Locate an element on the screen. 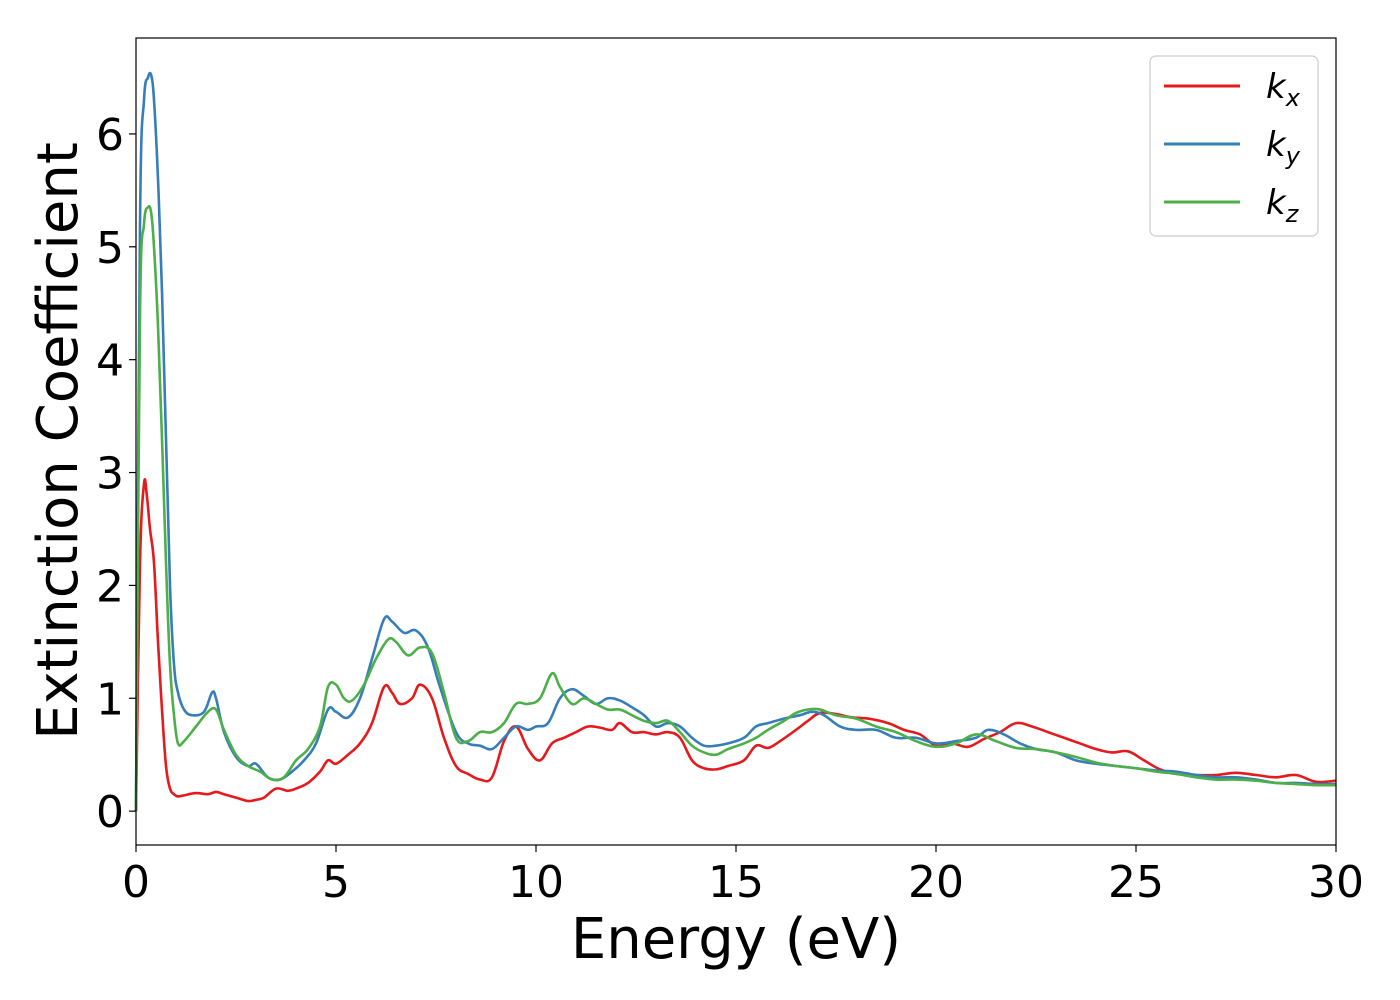 The width and height of the screenshot is (1400, 1000). x-tick-label: 0 is located at coordinates (136, 882).